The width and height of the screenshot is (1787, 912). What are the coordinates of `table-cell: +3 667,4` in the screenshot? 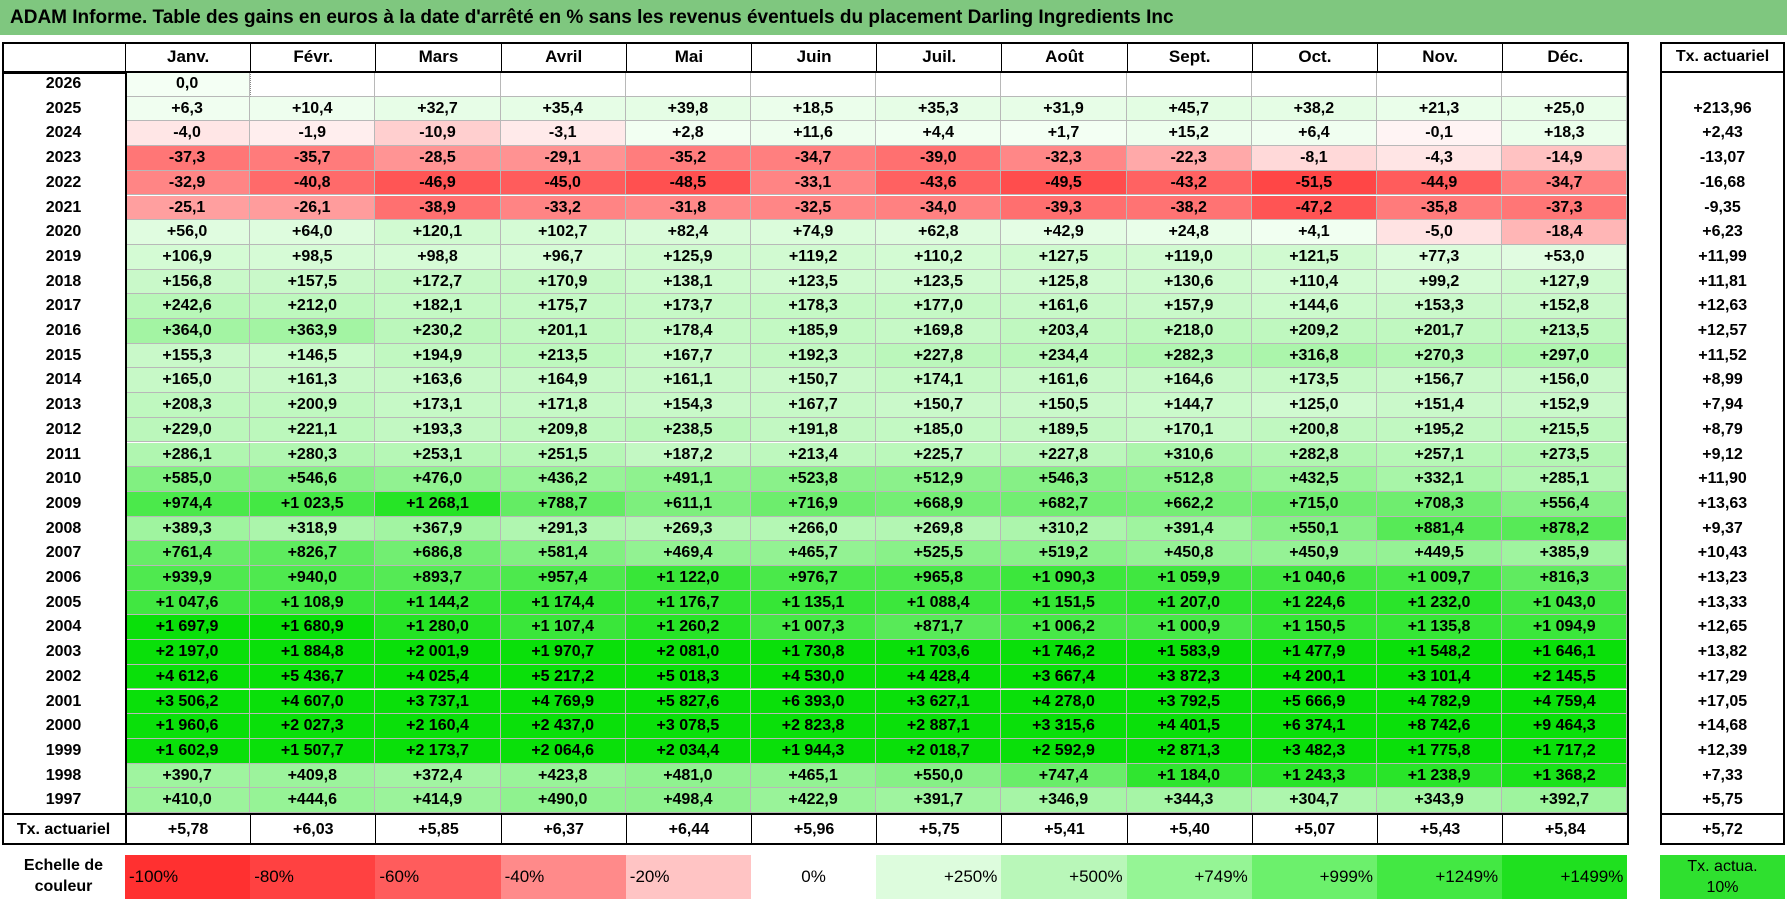 It's located at (1064, 677).